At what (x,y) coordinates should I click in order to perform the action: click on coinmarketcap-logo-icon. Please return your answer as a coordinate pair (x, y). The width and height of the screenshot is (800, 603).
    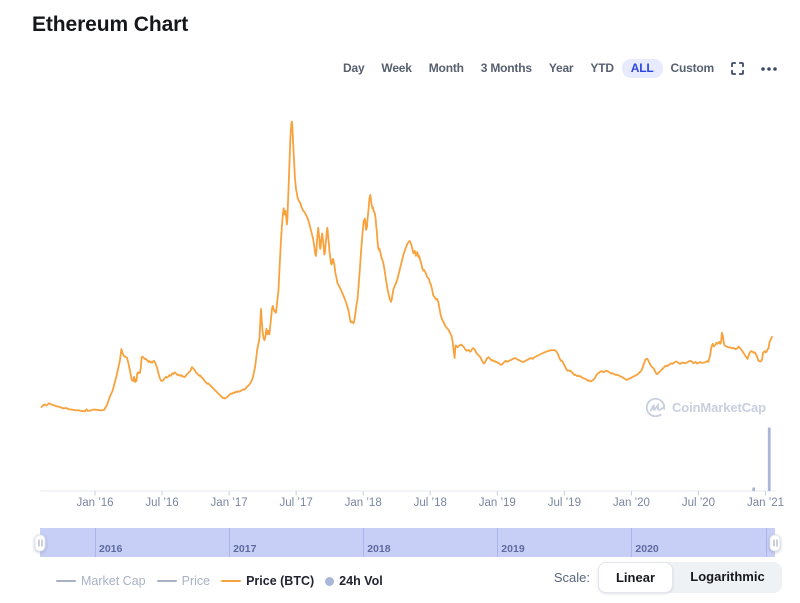
    Looking at the image, I should click on (655, 407).